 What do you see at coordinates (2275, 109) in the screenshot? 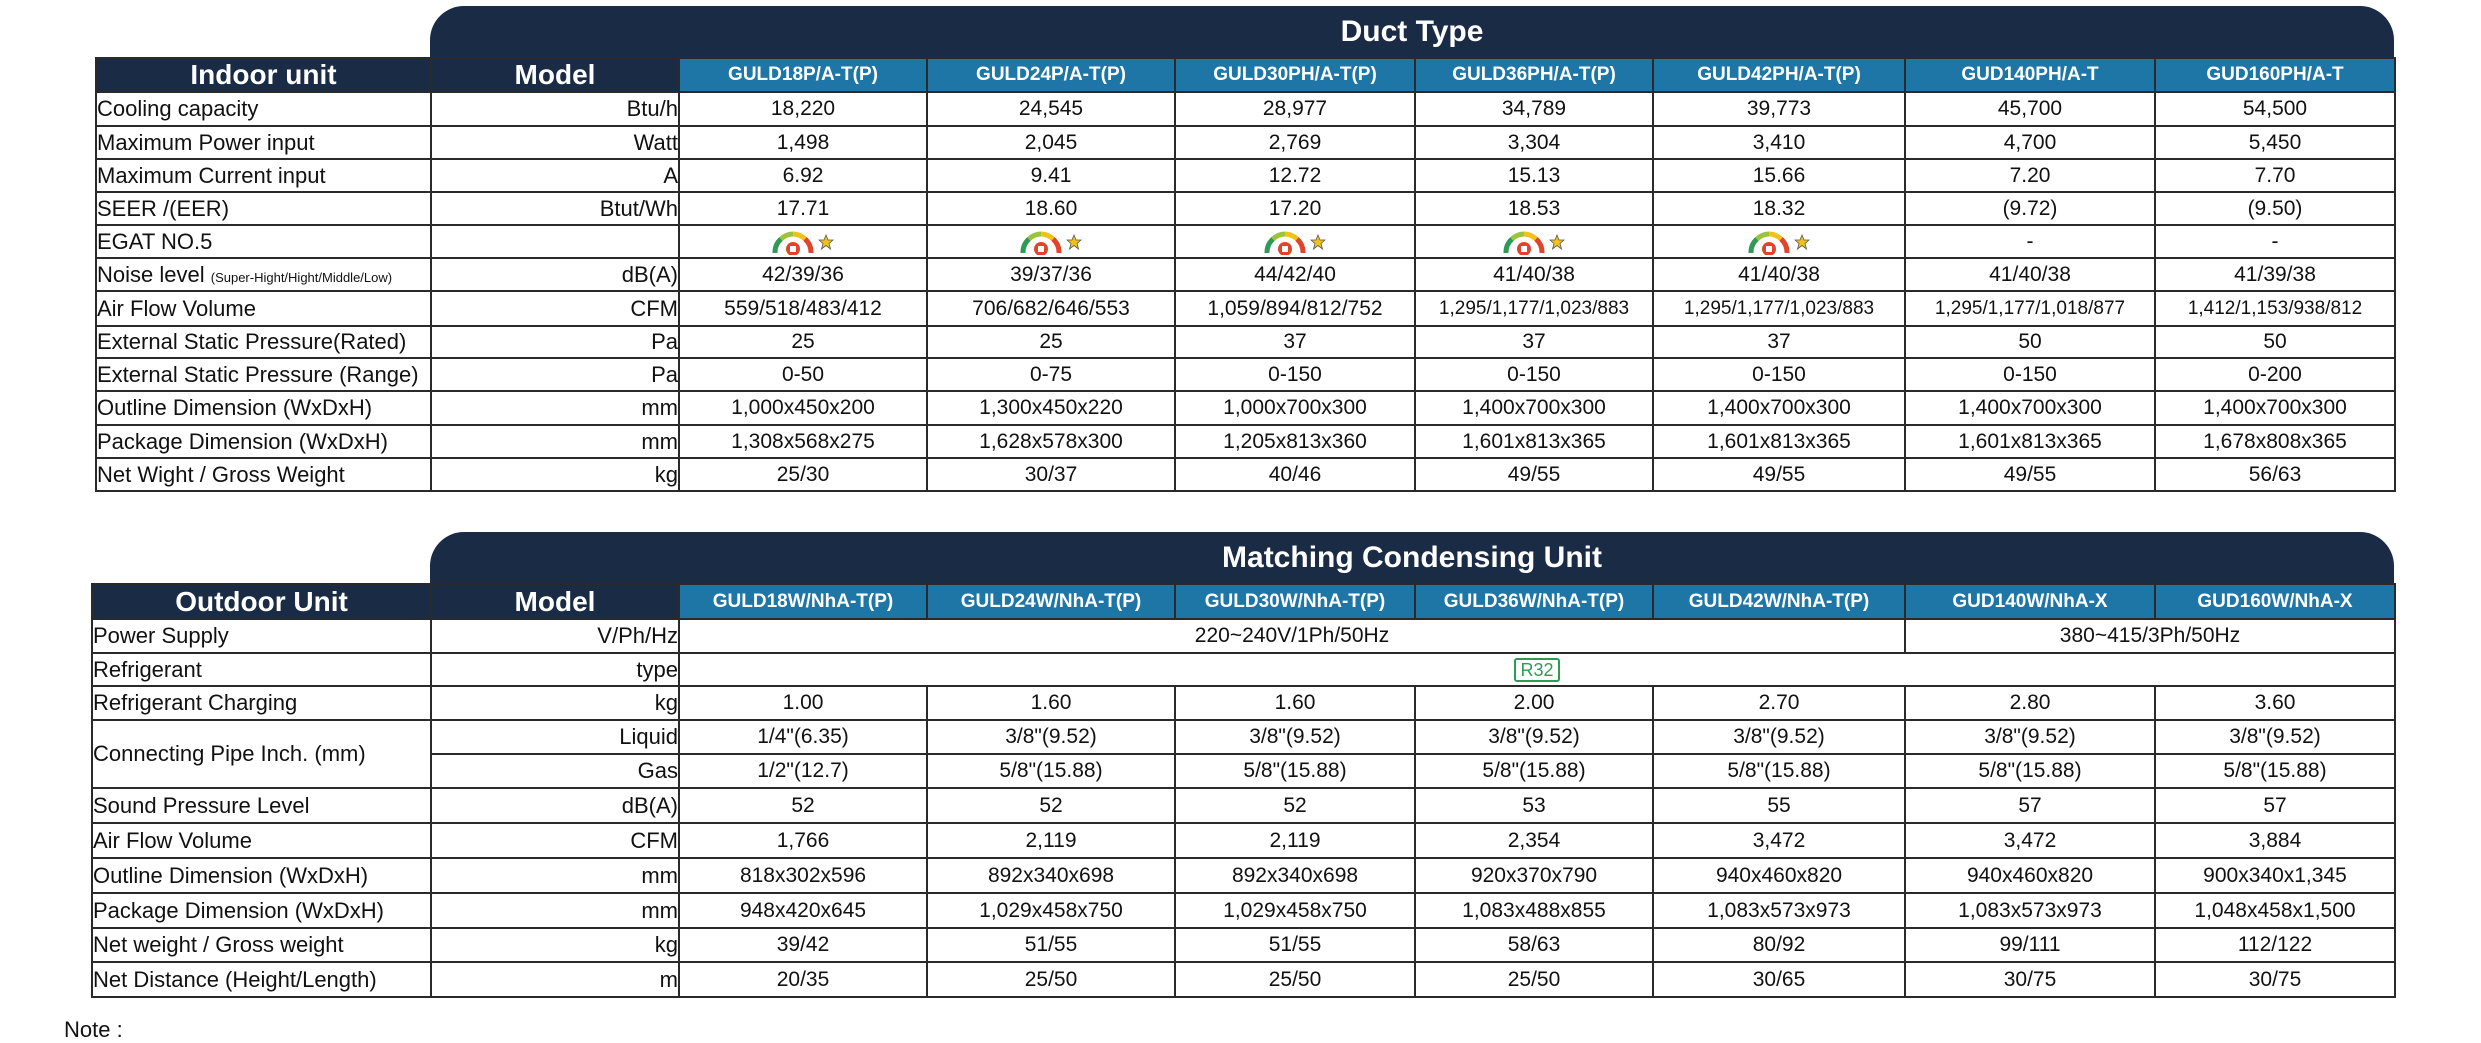
I see `data-cell: 54,500` at bounding box center [2275, 109].